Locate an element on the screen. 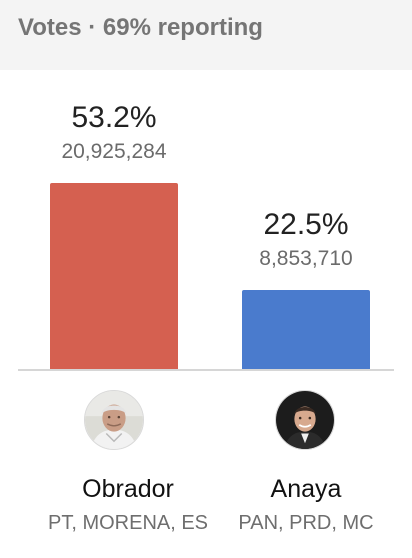 Image resolution: width=412 pixels, height=558 pixels. candidate-avatar-obrador is located at coordinates (114, 420).